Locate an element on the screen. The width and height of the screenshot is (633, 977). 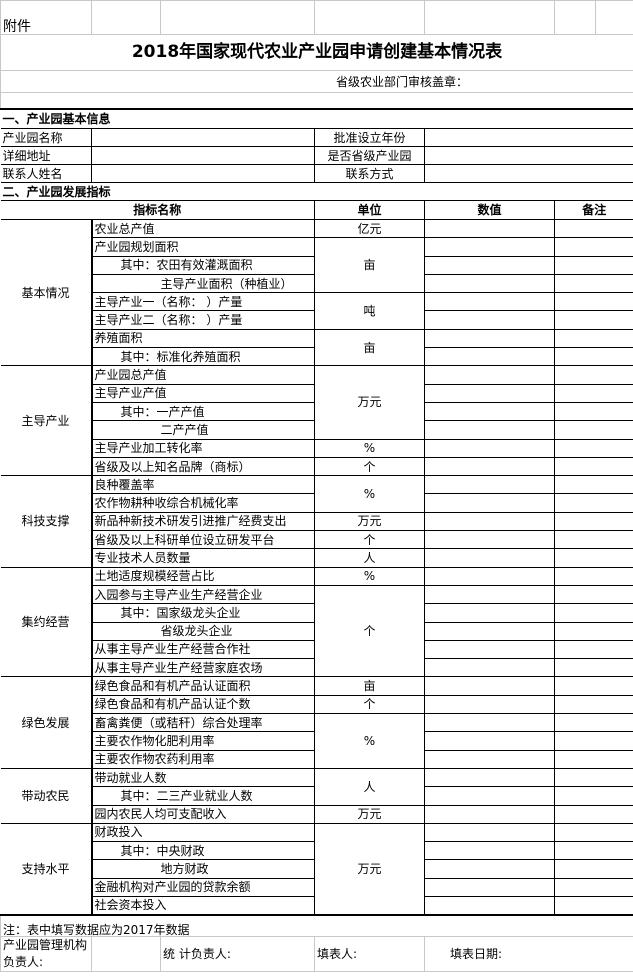
indicator-name: 其中：标准化养殖面积 is located at coordinates (203, 357).